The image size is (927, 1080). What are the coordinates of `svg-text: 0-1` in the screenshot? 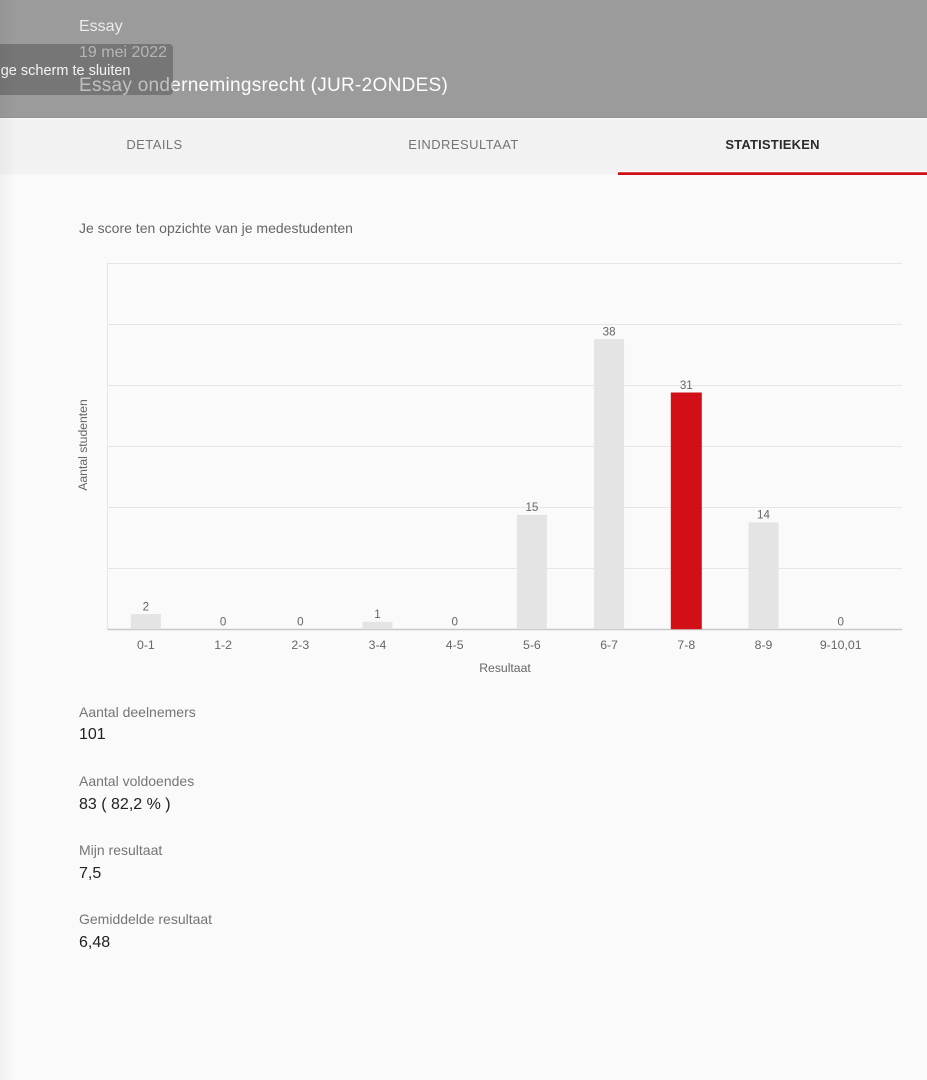 It's located at (146, 645).